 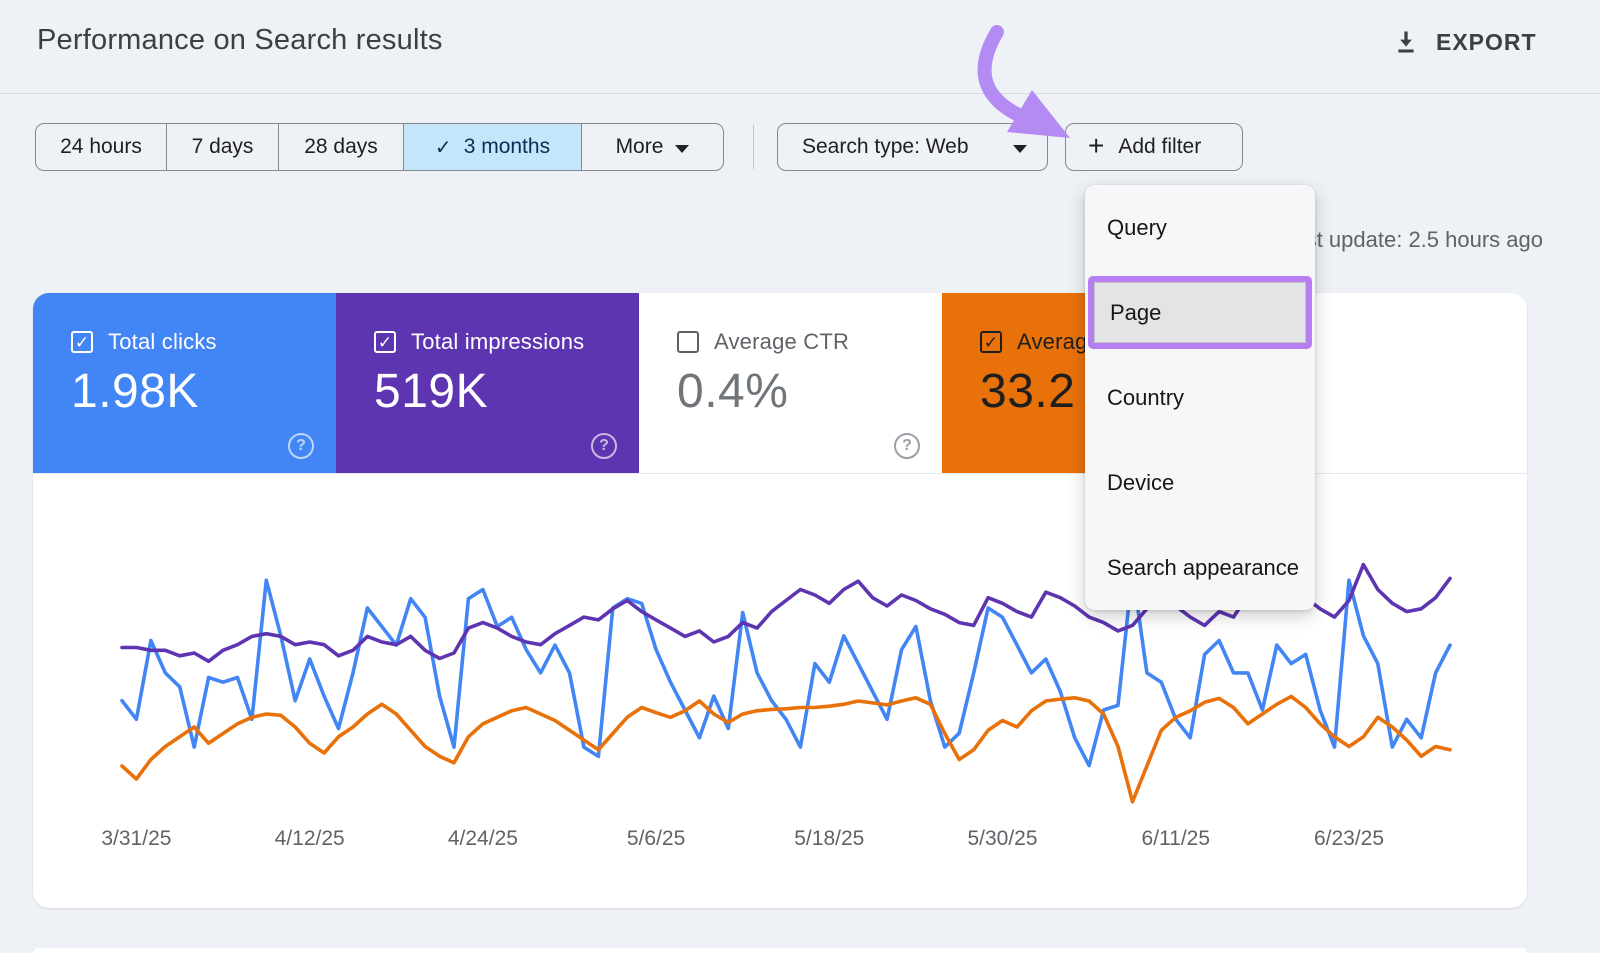 I want to click on next-section-card, so click(x=780, y=950).